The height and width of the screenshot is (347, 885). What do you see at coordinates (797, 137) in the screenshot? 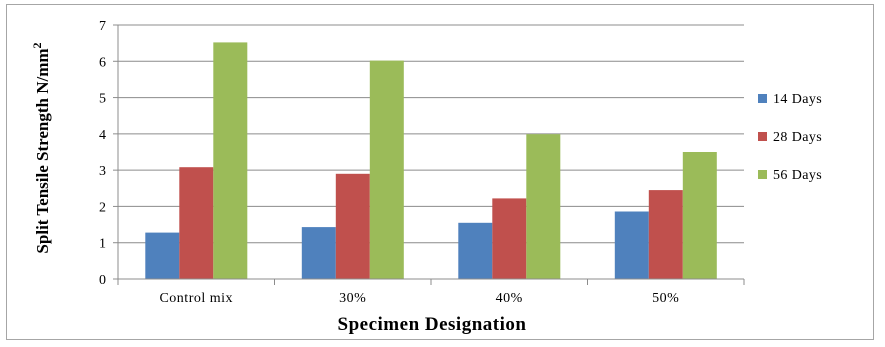
I see `legend-label: 28 Days` at bounding box center [797, 137].